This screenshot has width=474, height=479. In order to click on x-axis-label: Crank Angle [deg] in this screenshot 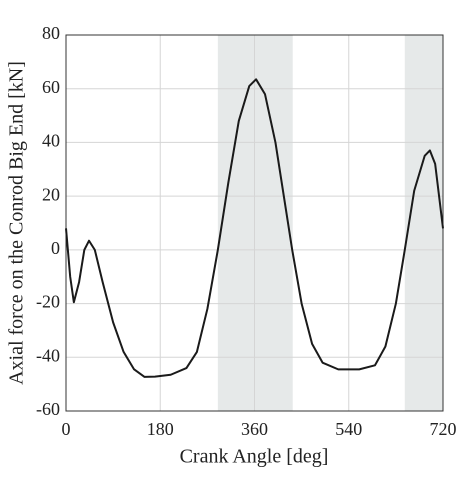, I will do `click(254, 457)`.